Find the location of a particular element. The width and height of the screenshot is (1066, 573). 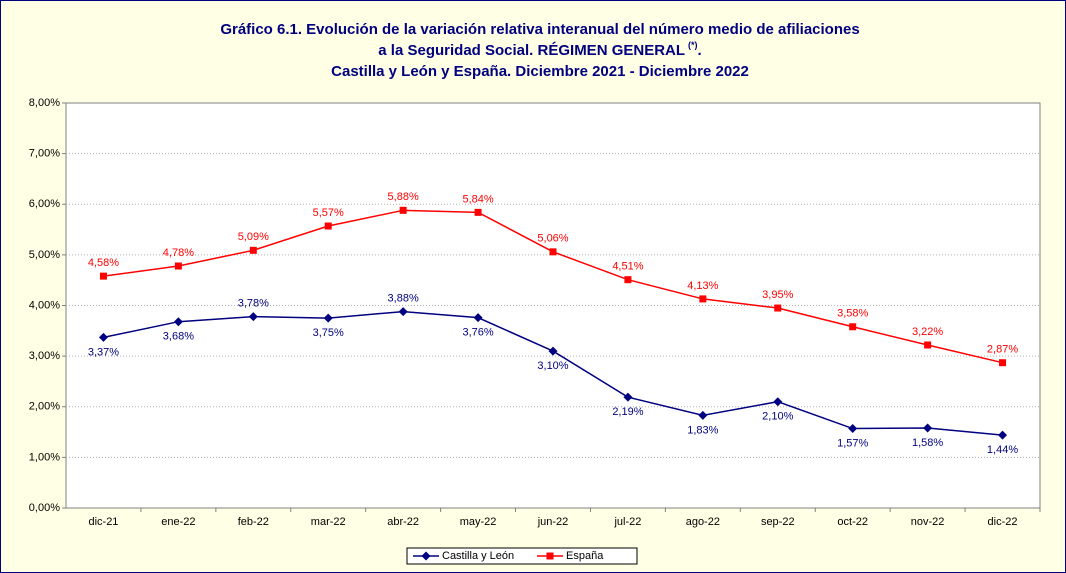

y-tick-label: 1,00% is located at coordinates (44, 457).